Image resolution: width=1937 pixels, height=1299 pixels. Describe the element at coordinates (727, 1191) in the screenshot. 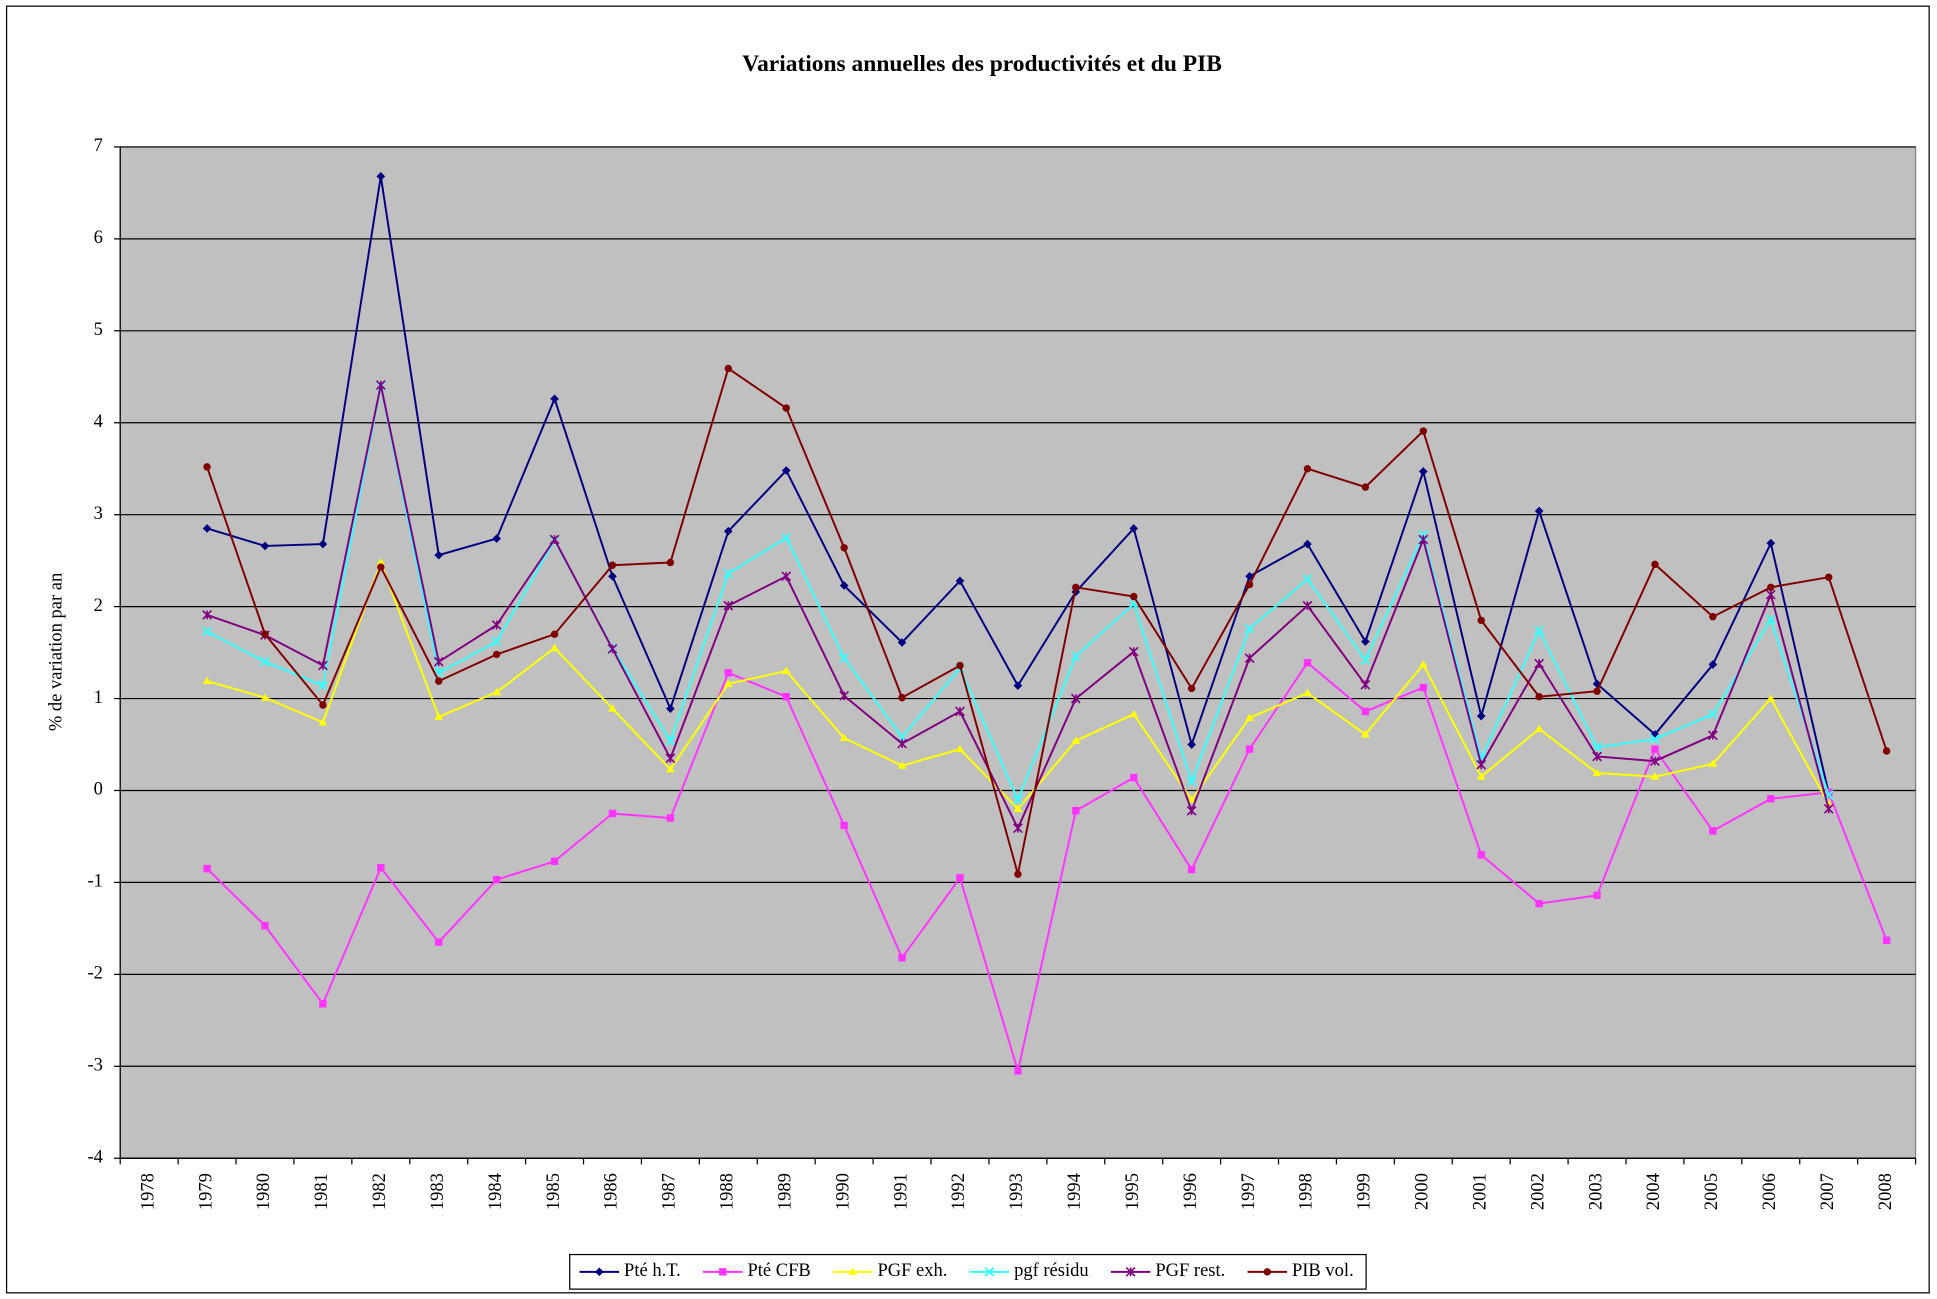

I see `x-tick-label: 1988` at that location.